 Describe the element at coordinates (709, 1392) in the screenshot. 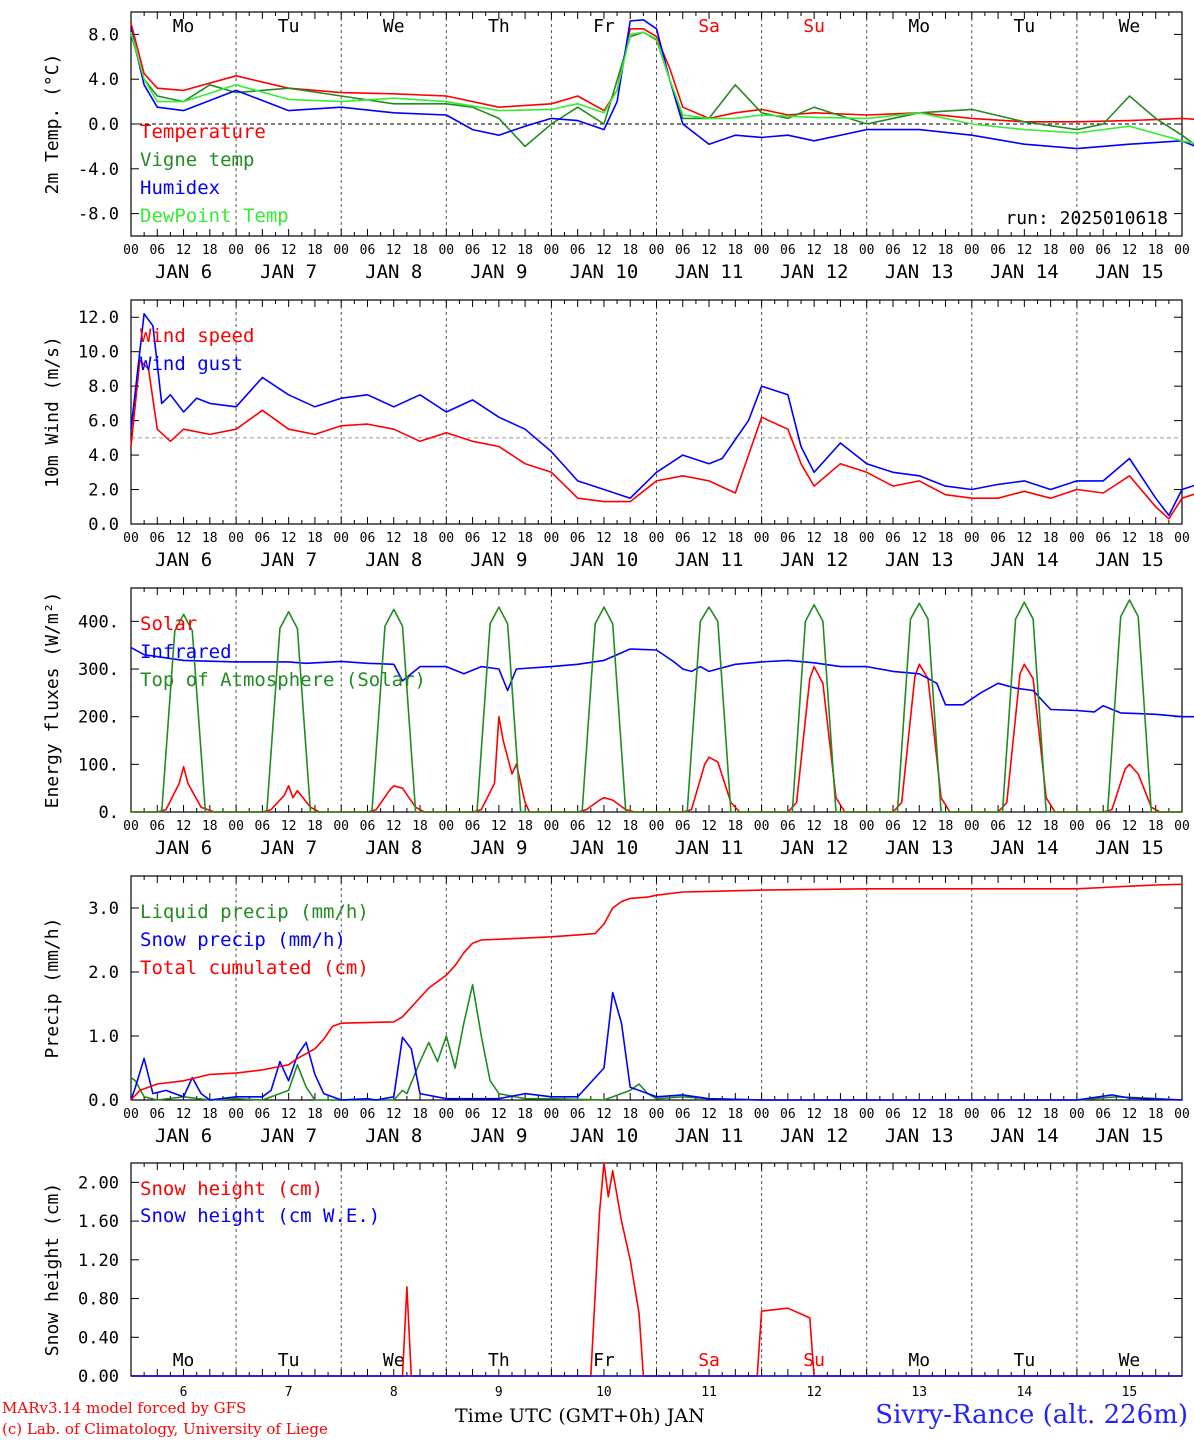

I see `day-number-label: 11` at that location.